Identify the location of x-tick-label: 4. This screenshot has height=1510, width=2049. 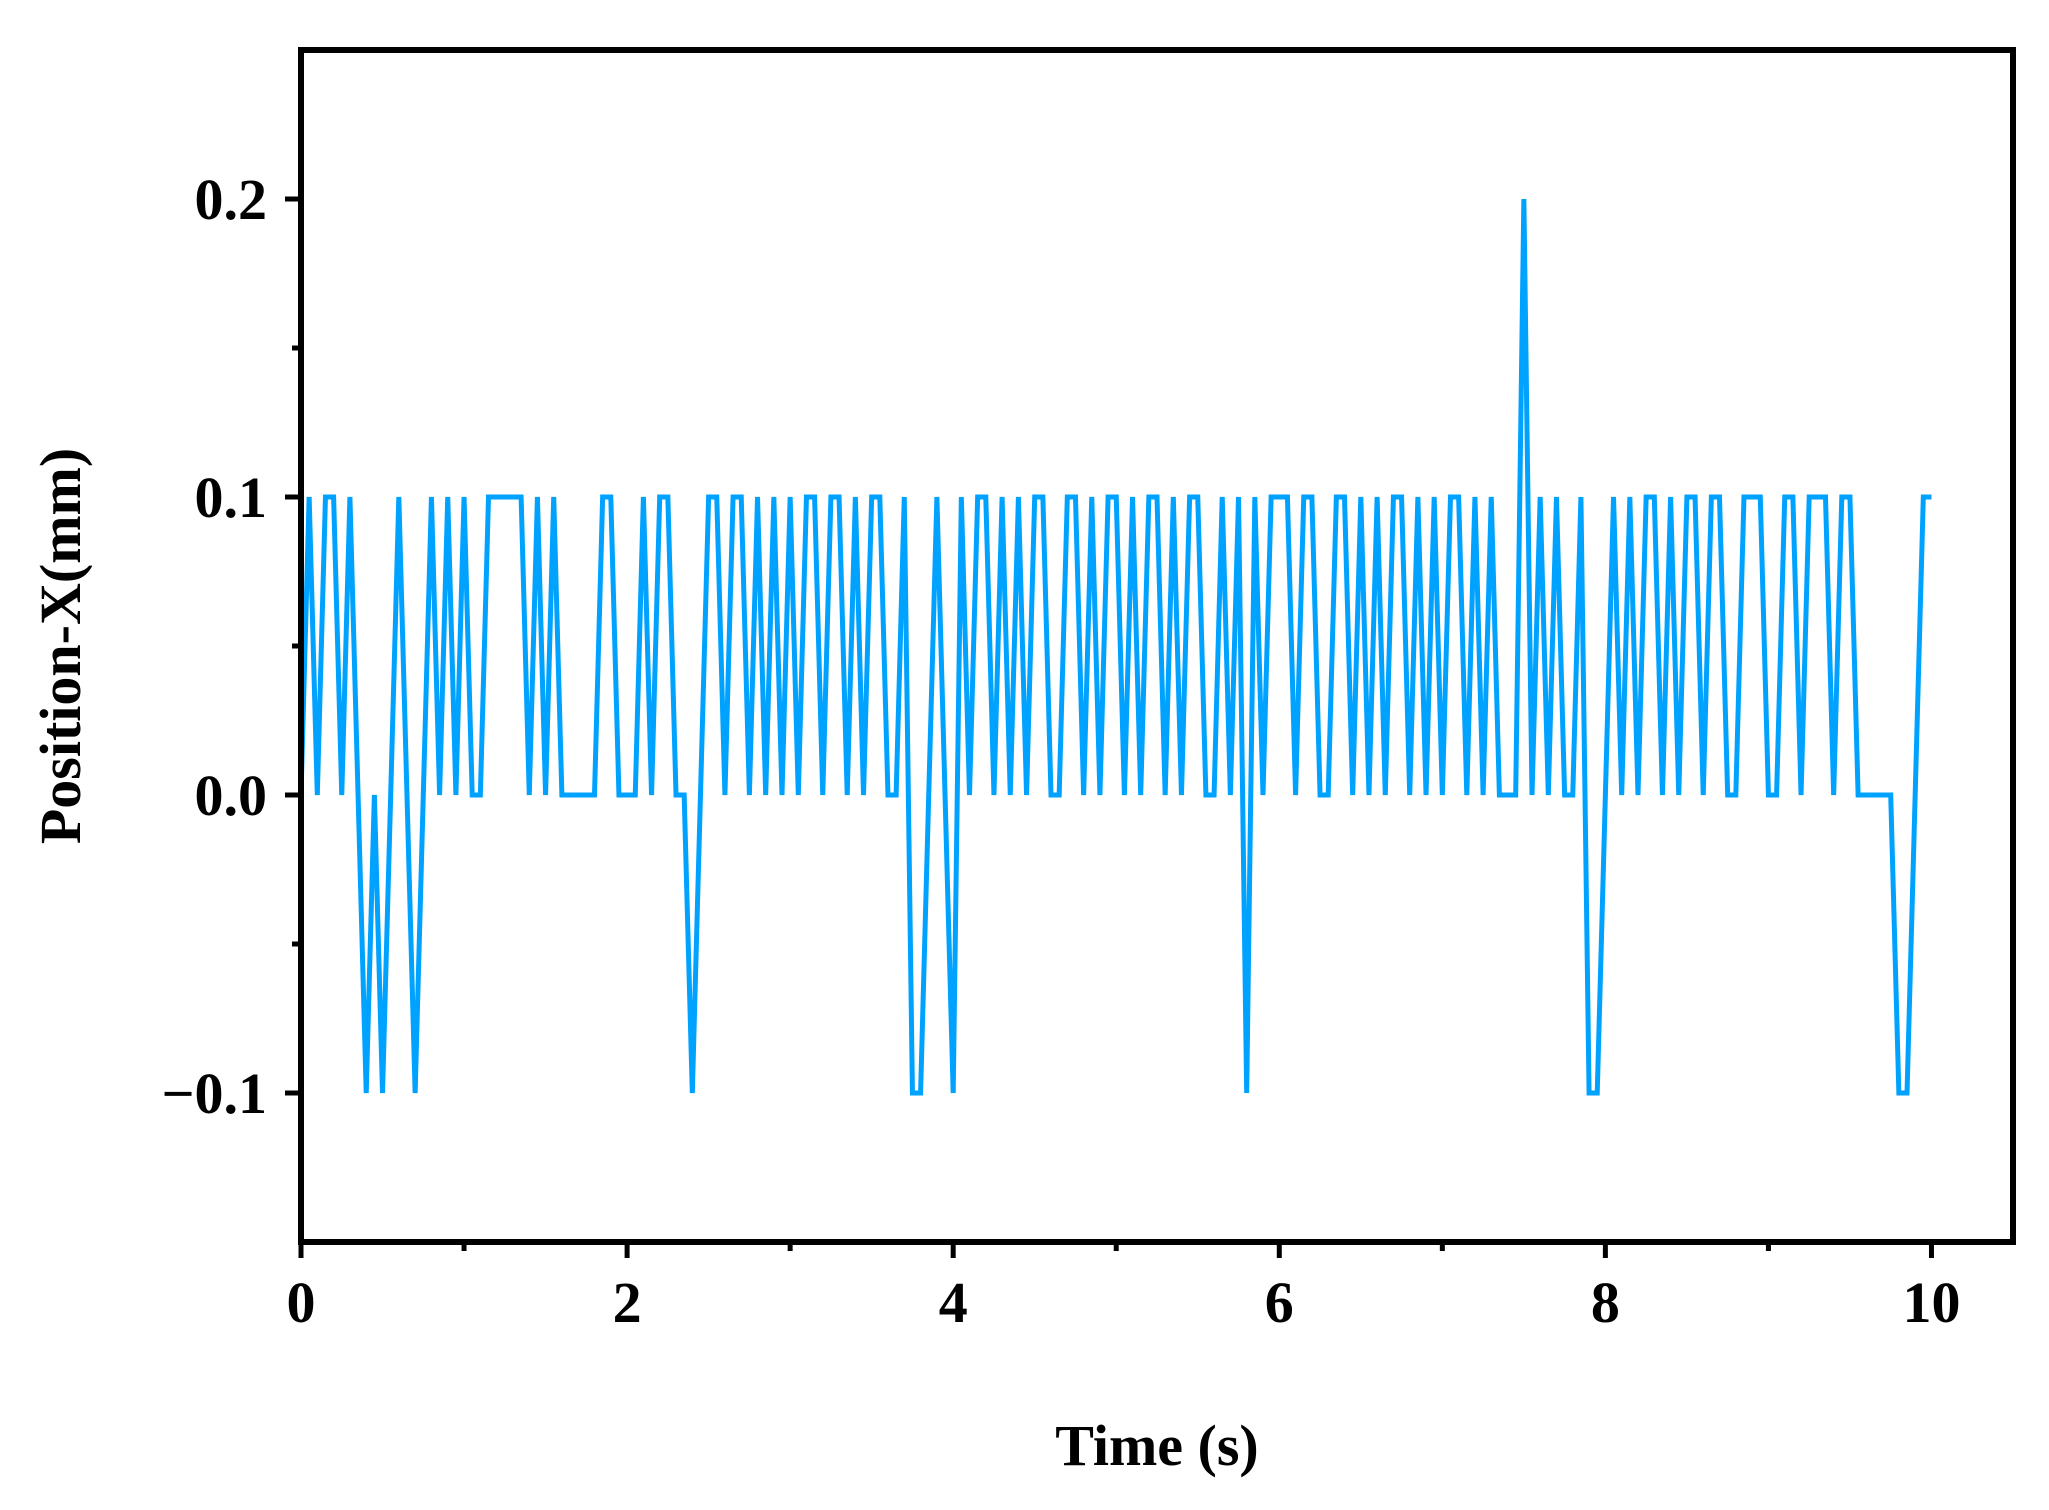
(953, 1302).